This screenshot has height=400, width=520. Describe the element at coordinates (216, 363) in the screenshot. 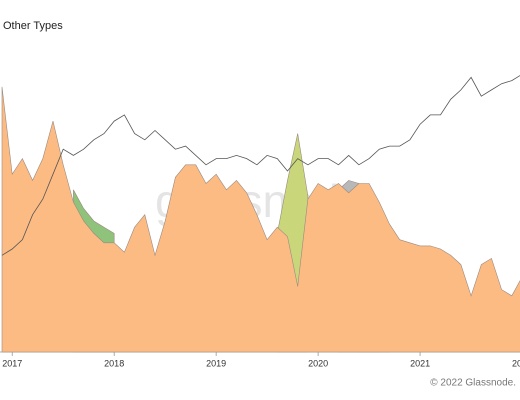

I see `x-tick-label: 2019` at that location.